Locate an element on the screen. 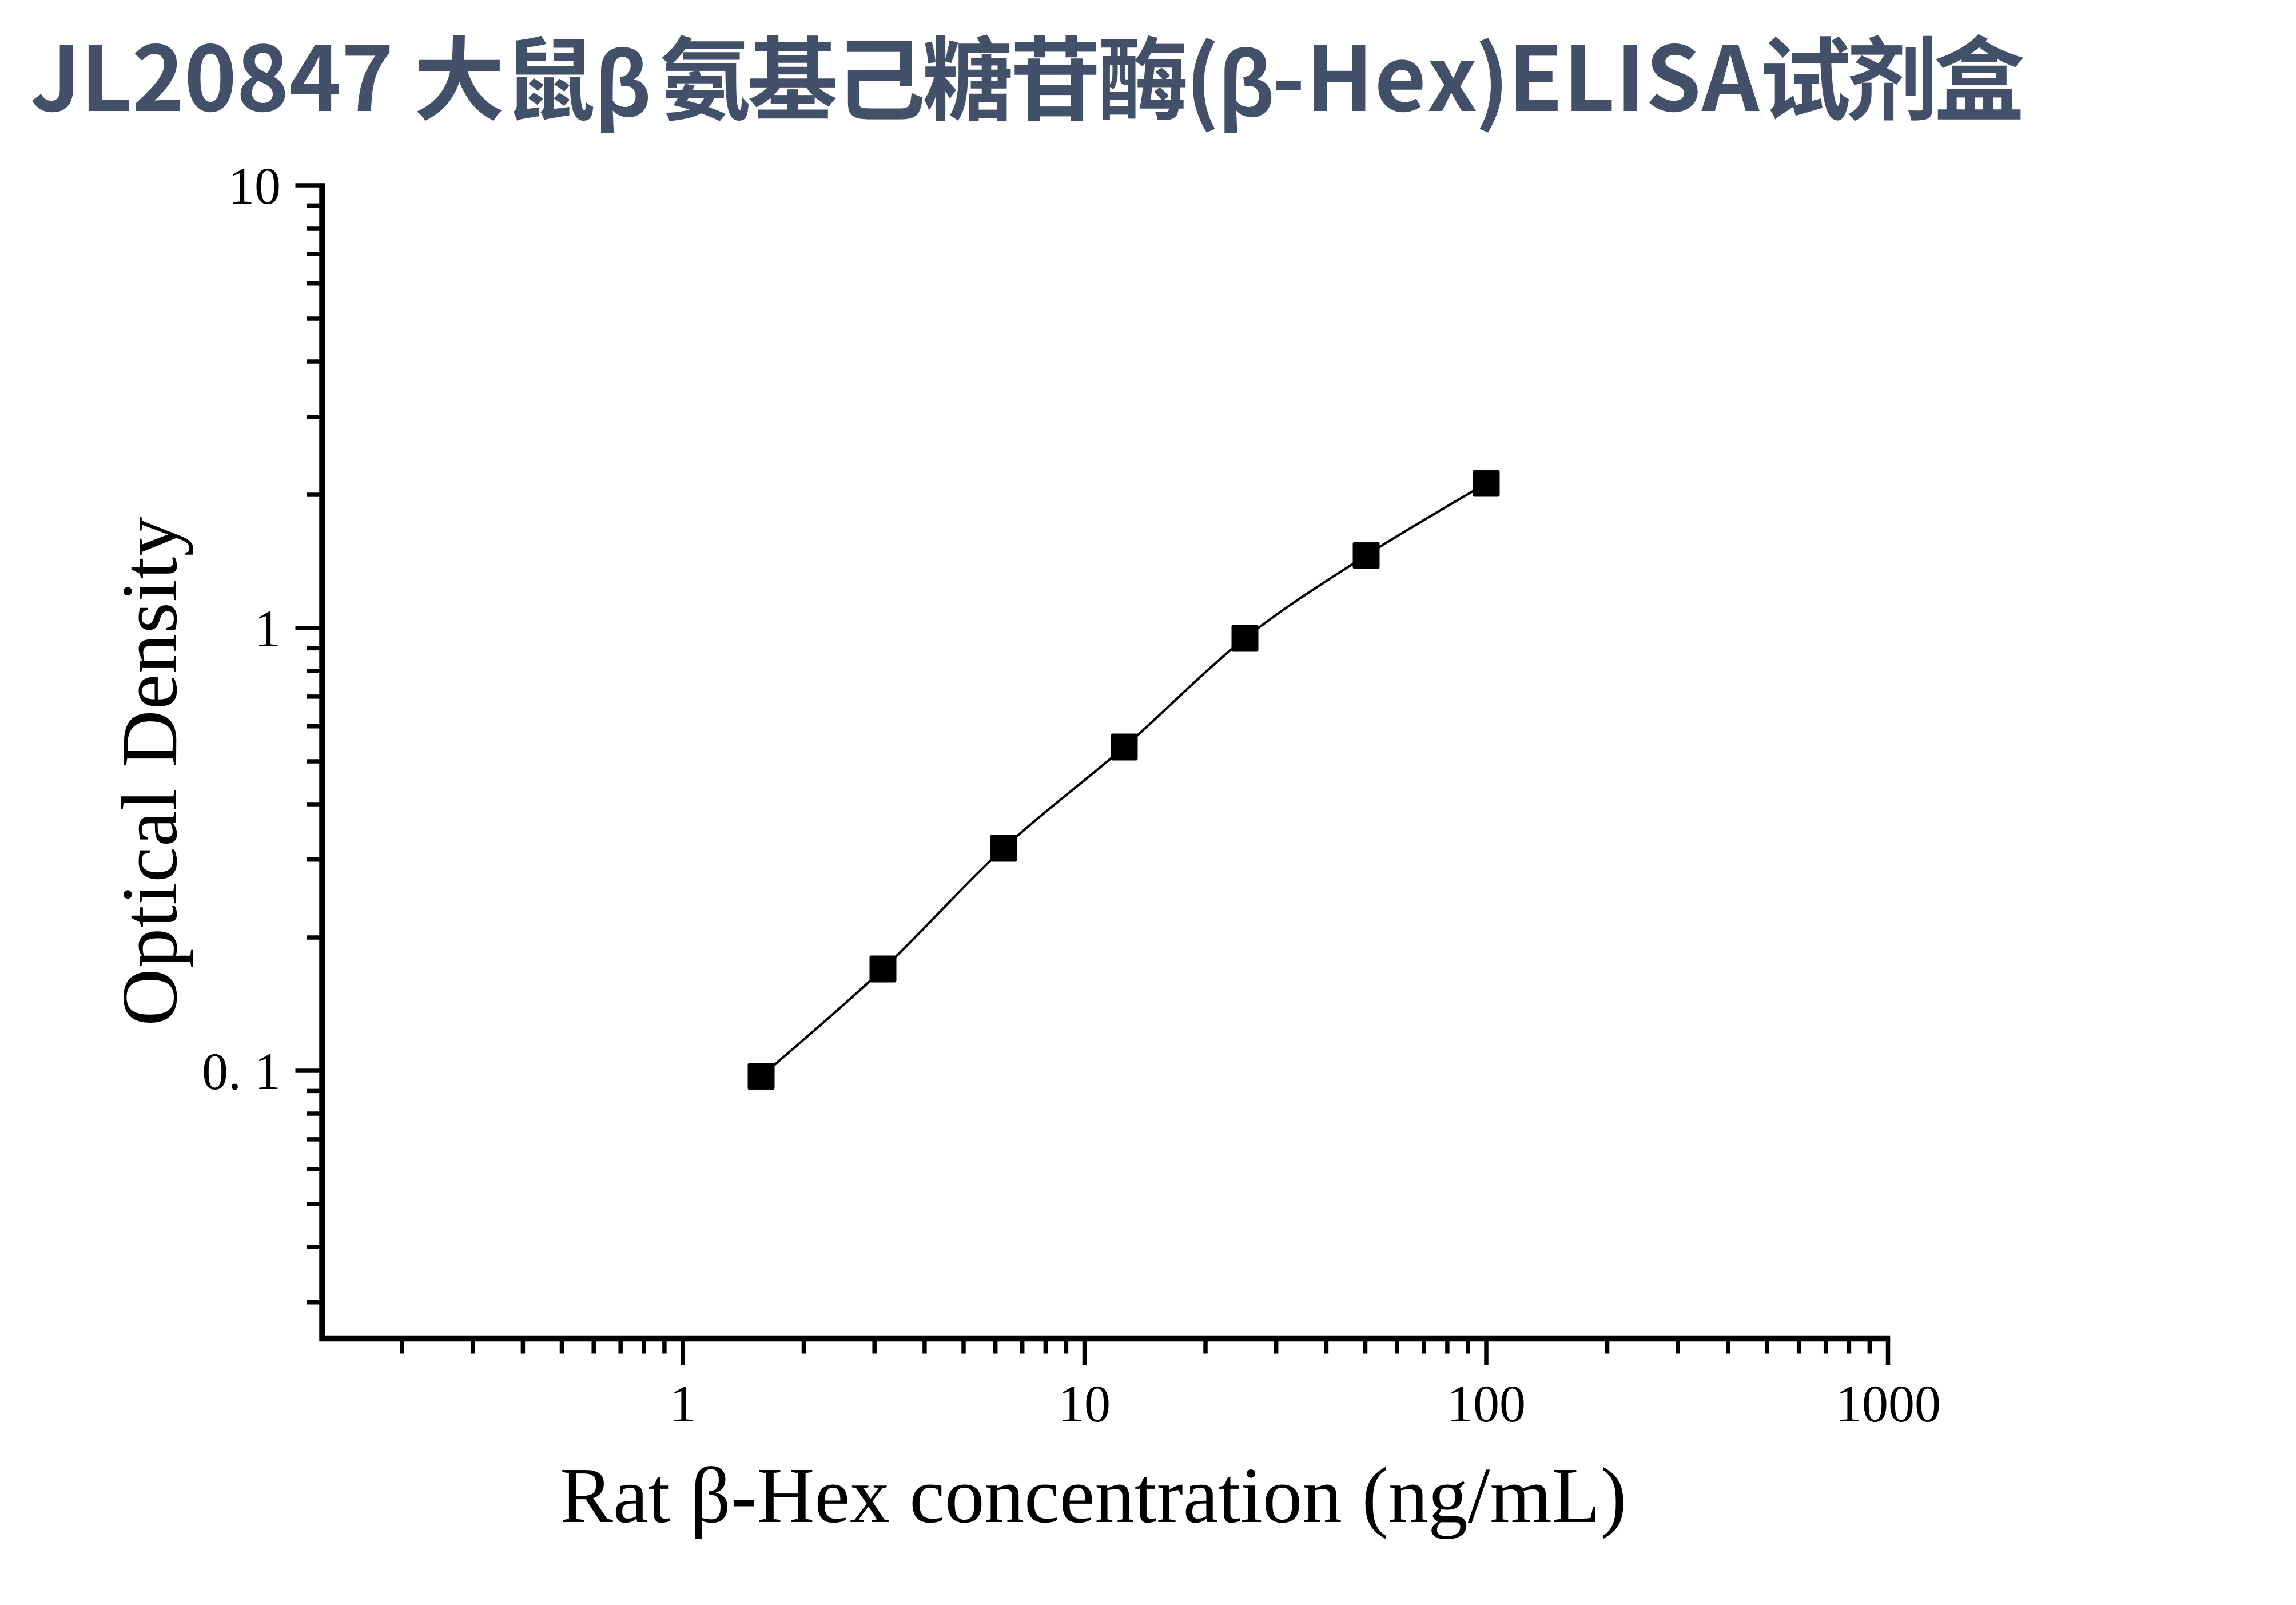 The width and height of the screenshot is (2296, 1605). svg-text: Optical Density is located at coordinates (150, 771).